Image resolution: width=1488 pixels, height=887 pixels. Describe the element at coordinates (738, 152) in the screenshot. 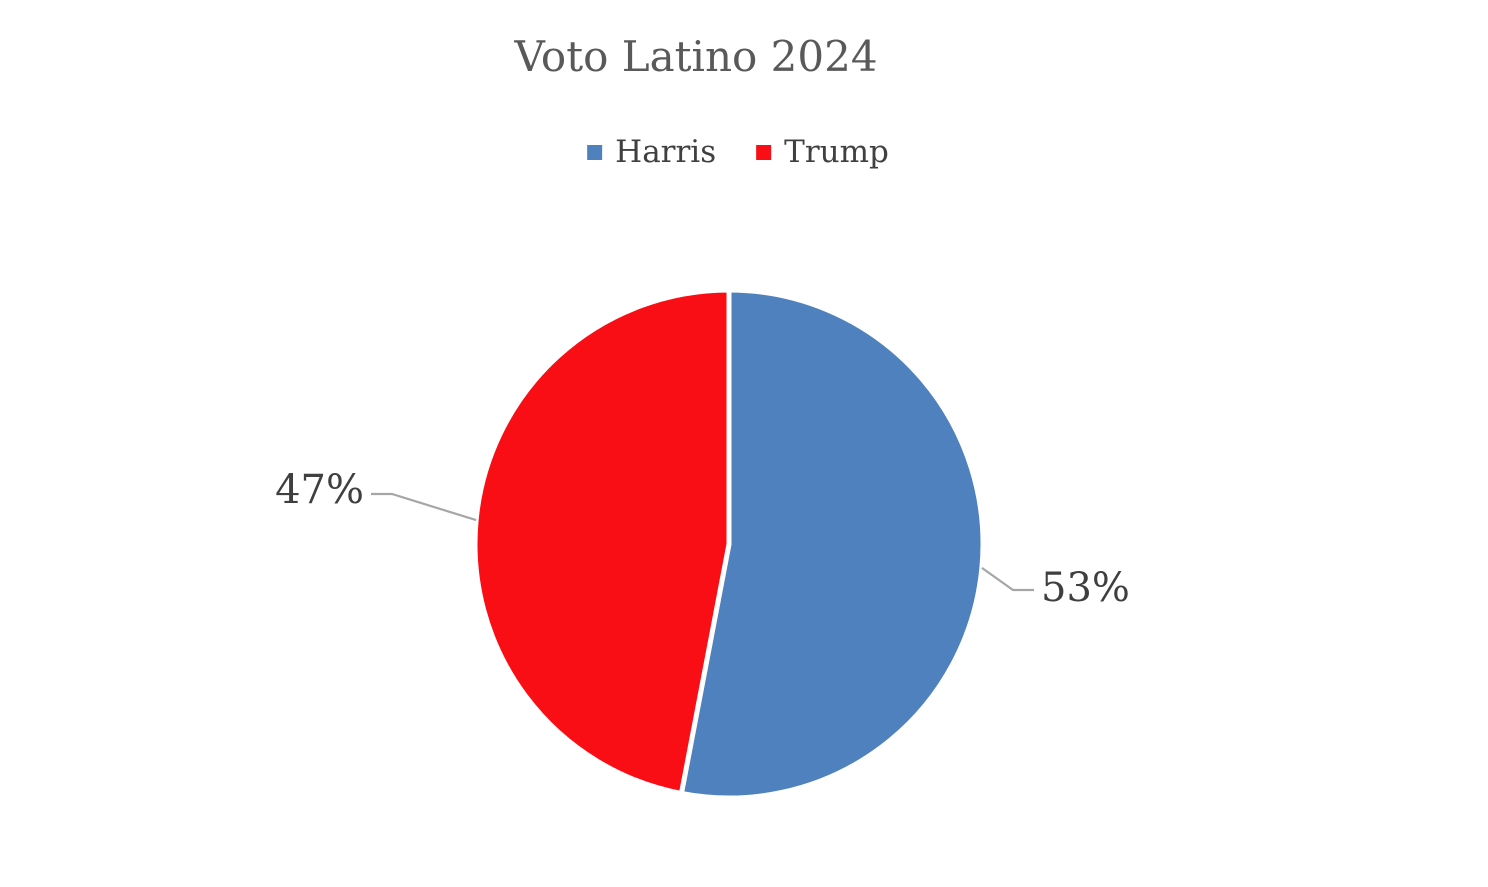

I see `chart-legend: Harris Trump` at that location.